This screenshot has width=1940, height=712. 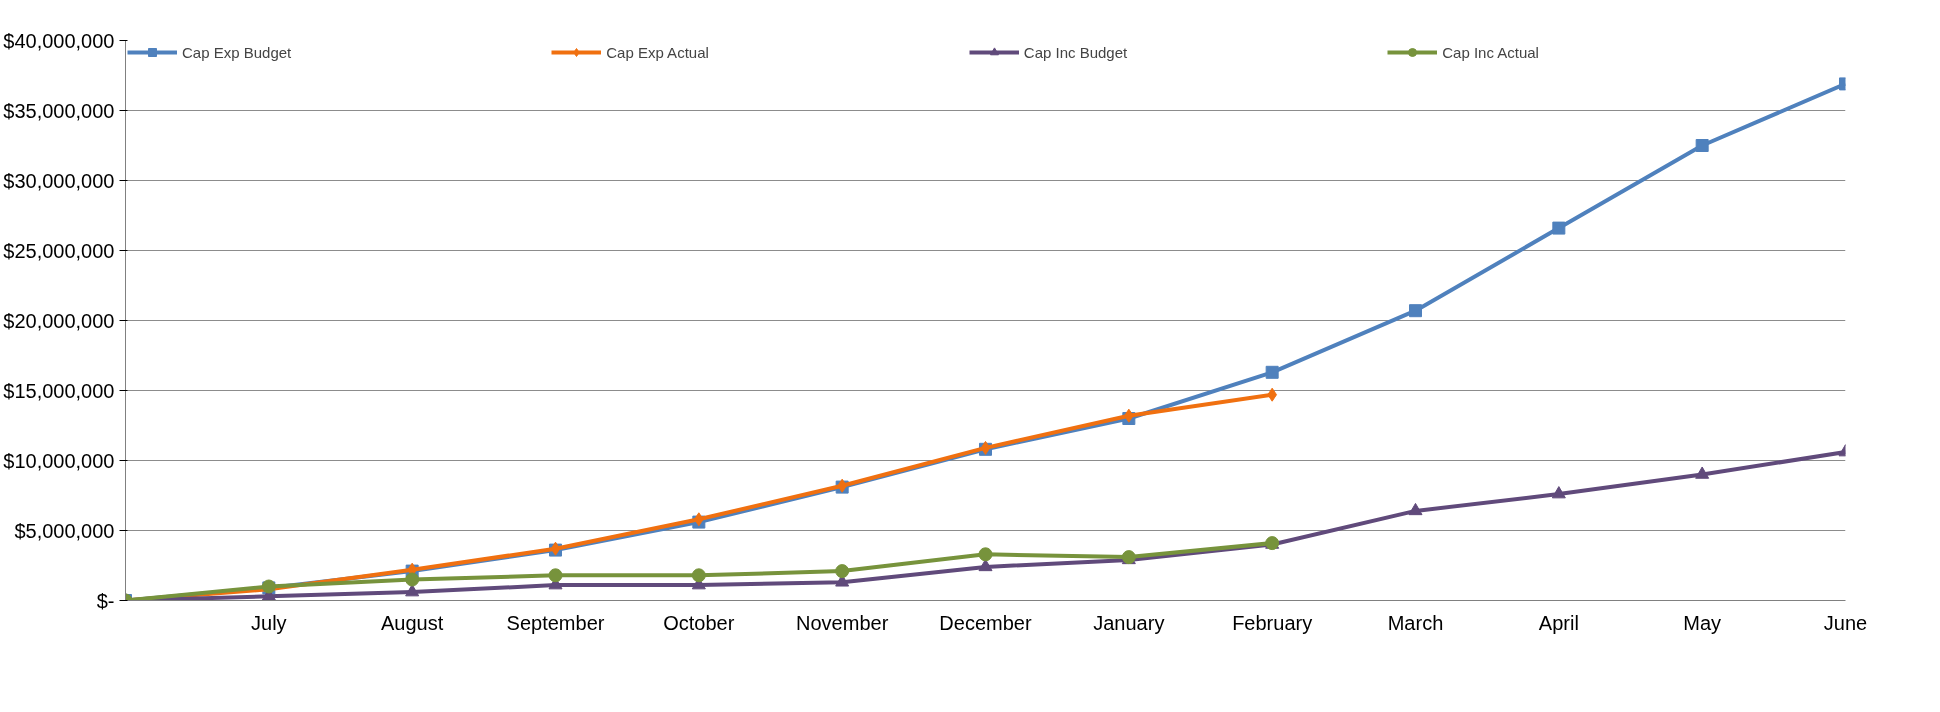 What do you see at coordinates (699, 622) in the screenshot?
I see `x-tick-label: October` at bounding box center [699, 622].